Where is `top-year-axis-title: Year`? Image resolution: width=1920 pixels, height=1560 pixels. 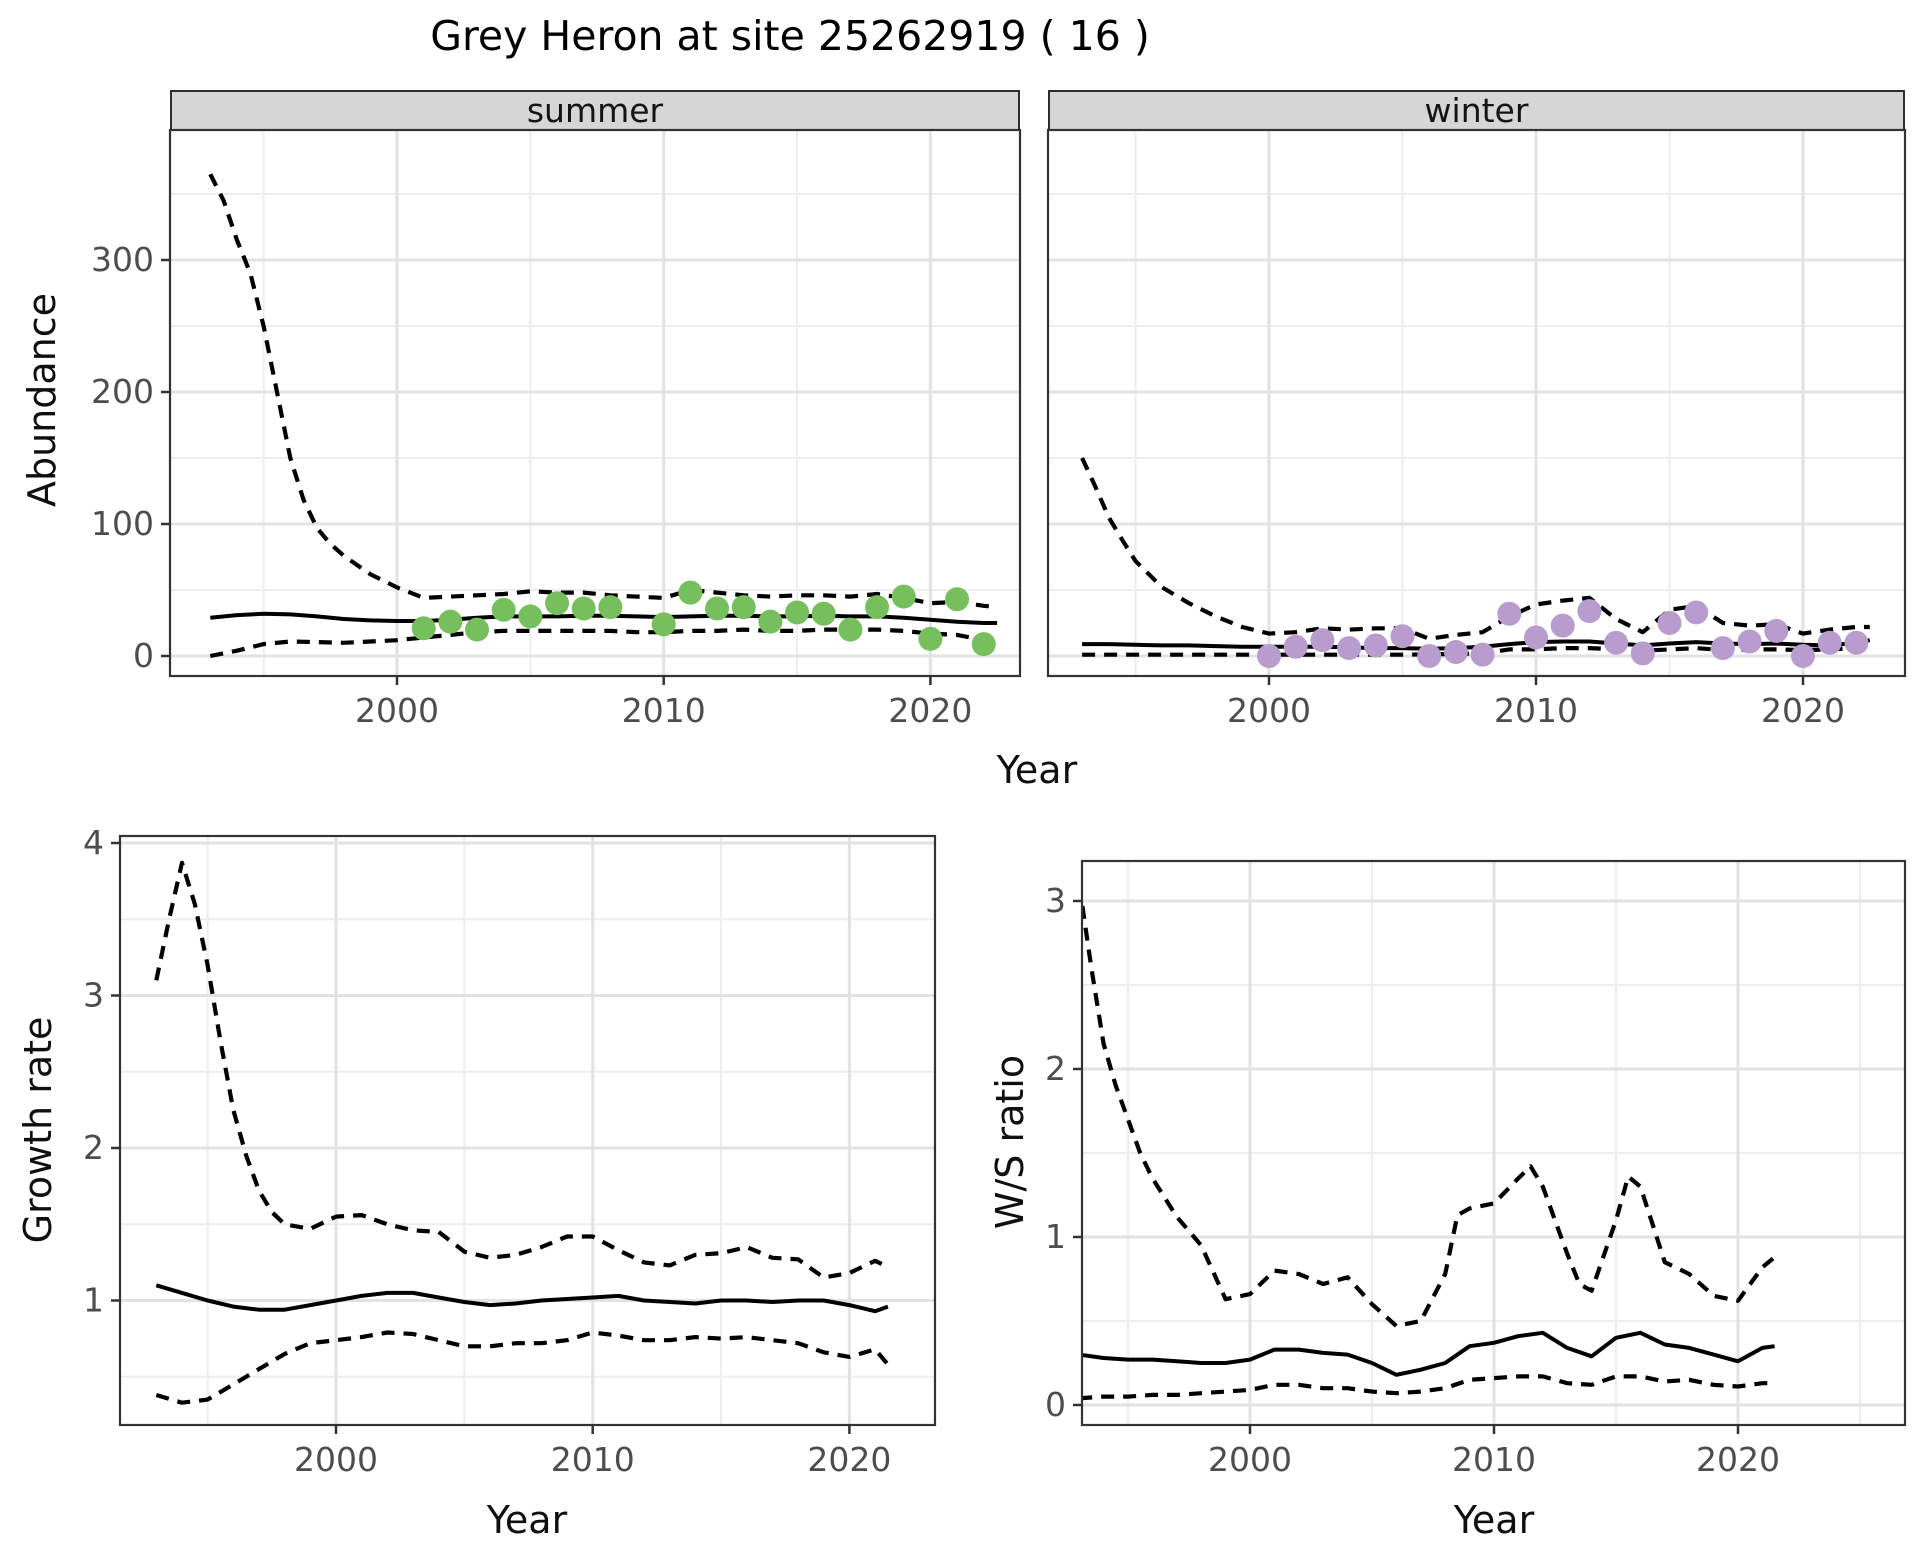
top-year-axis-title: Year is located at coordinates (1037, 770).